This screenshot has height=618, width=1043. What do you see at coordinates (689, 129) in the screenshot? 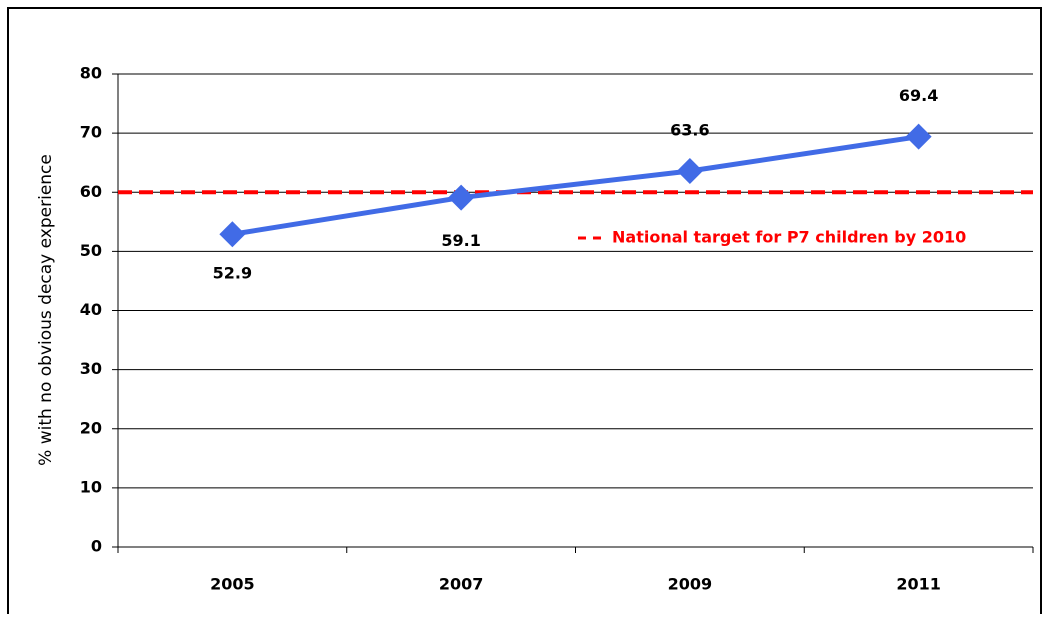
I see `data-label: 63.6` at bounding box center [689, 129].